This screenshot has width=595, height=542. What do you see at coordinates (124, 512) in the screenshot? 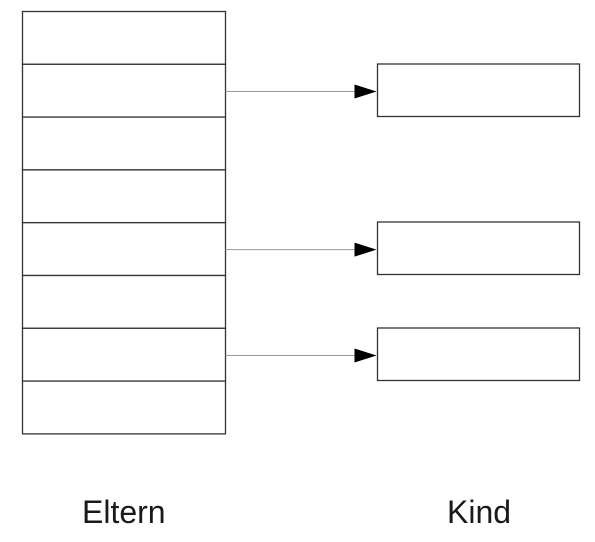
I see `parent-label: Eltern` at bounding box center [124, 512].